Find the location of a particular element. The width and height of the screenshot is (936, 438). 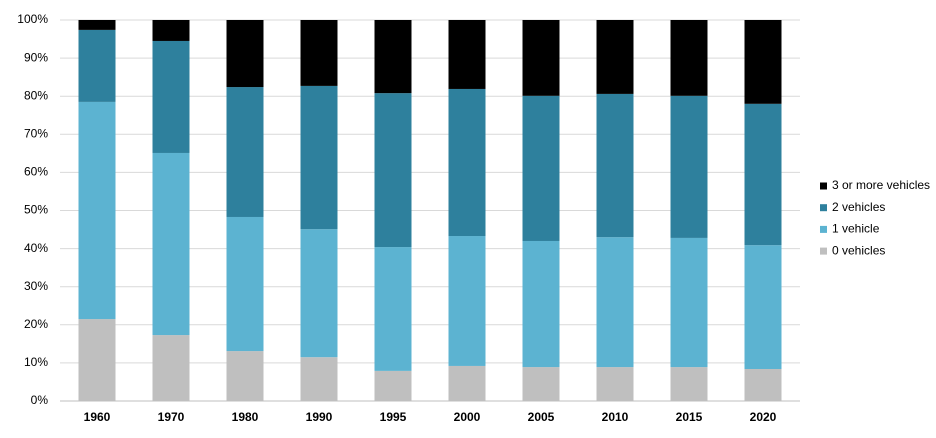

legend-label: 2 vehicles is located at coordinates (858, 207).